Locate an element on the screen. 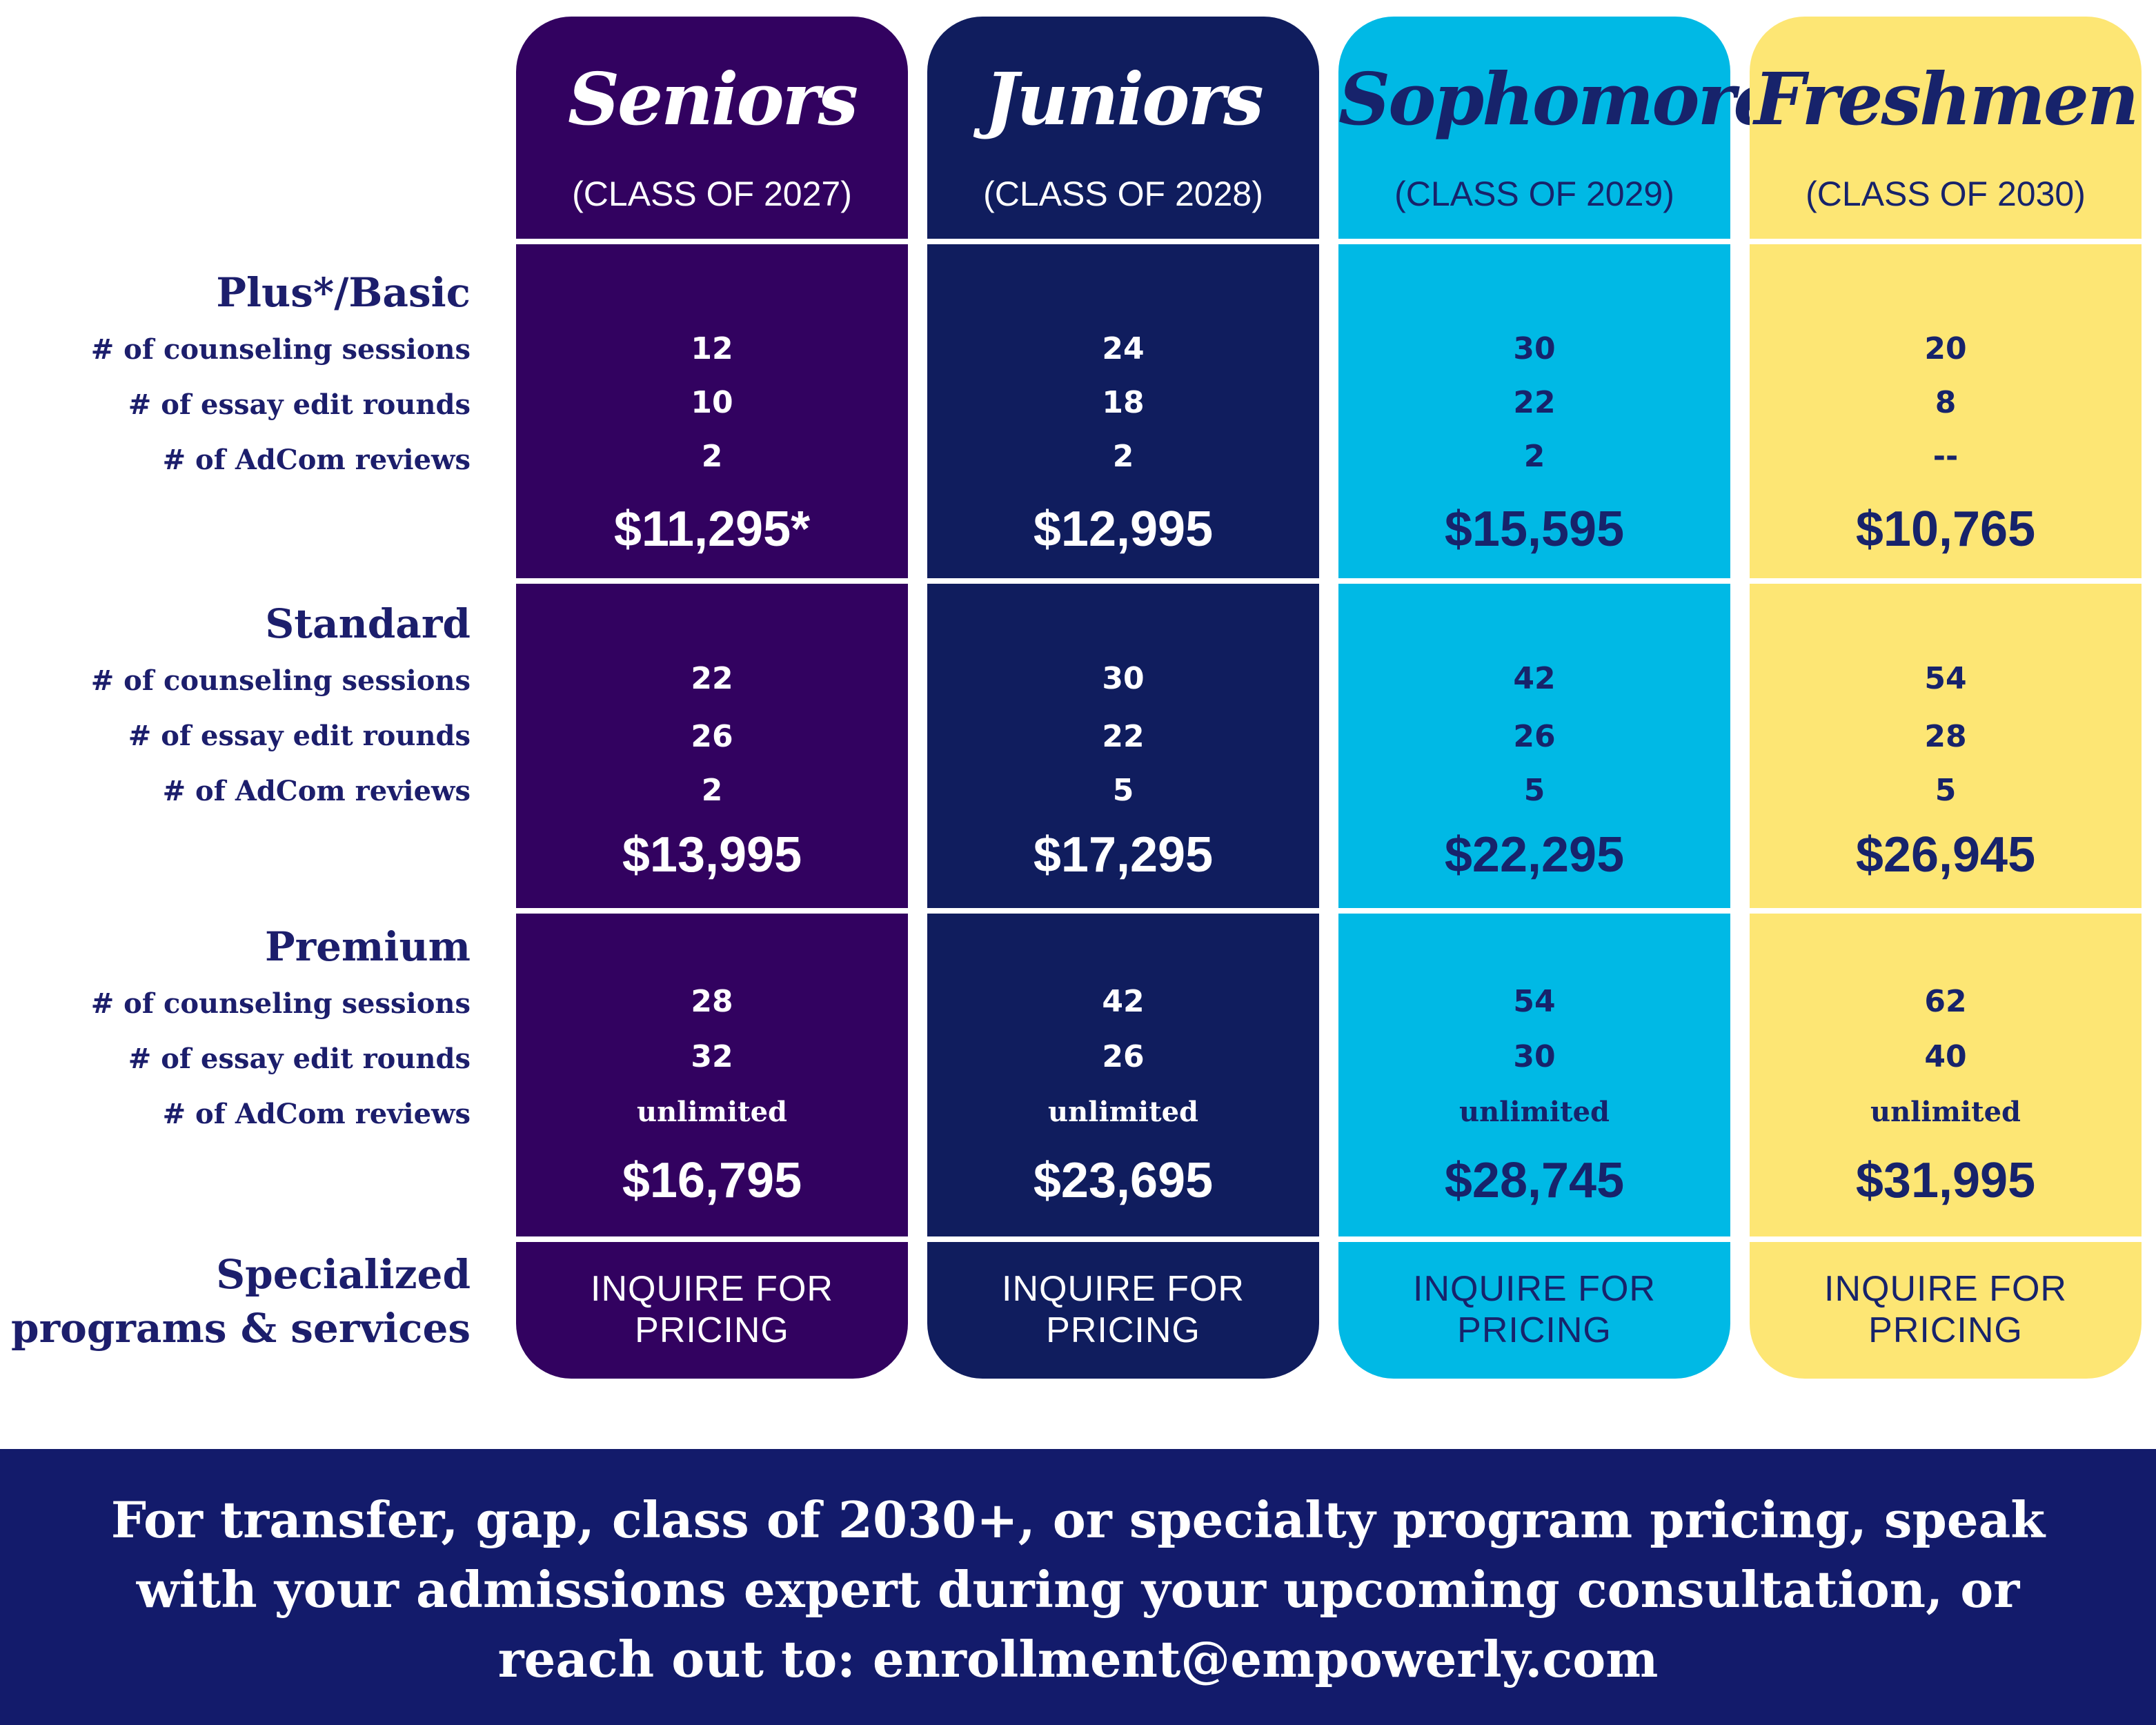  tier-cell-standard: 54 28 5 $26,945 is located at coordinates (1946, 746).